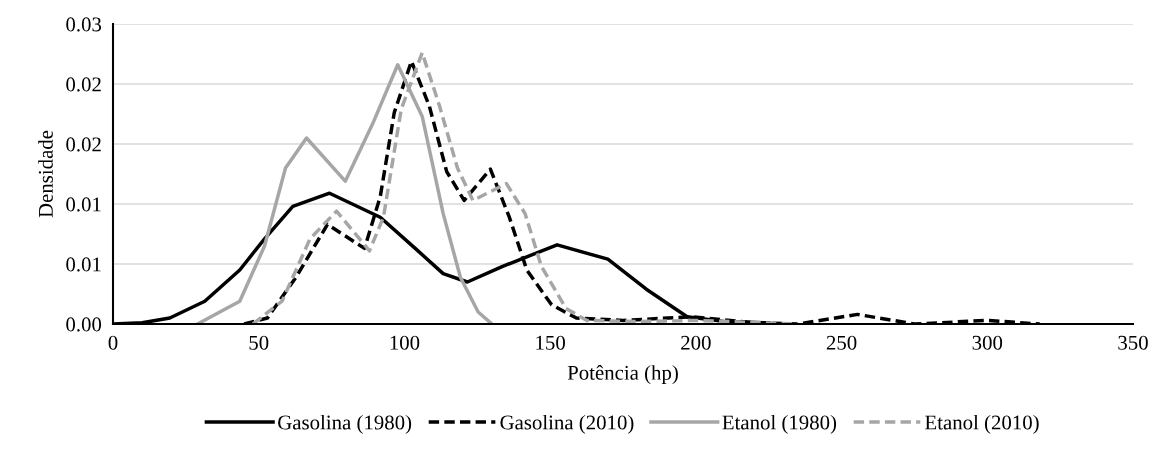  I want to click on x-tick-label: 150, so click(550, 342).